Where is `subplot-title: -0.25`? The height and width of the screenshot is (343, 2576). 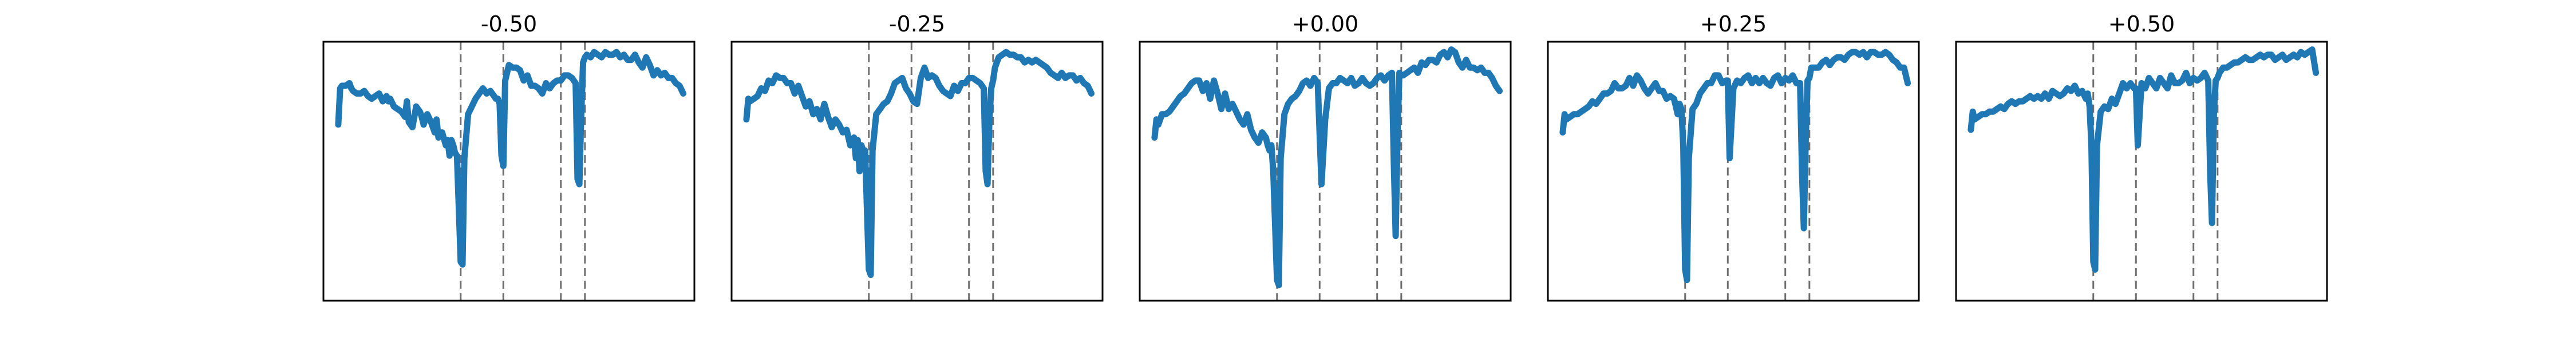 subplot-title: -0.25 is located at coordinates (917, 24).